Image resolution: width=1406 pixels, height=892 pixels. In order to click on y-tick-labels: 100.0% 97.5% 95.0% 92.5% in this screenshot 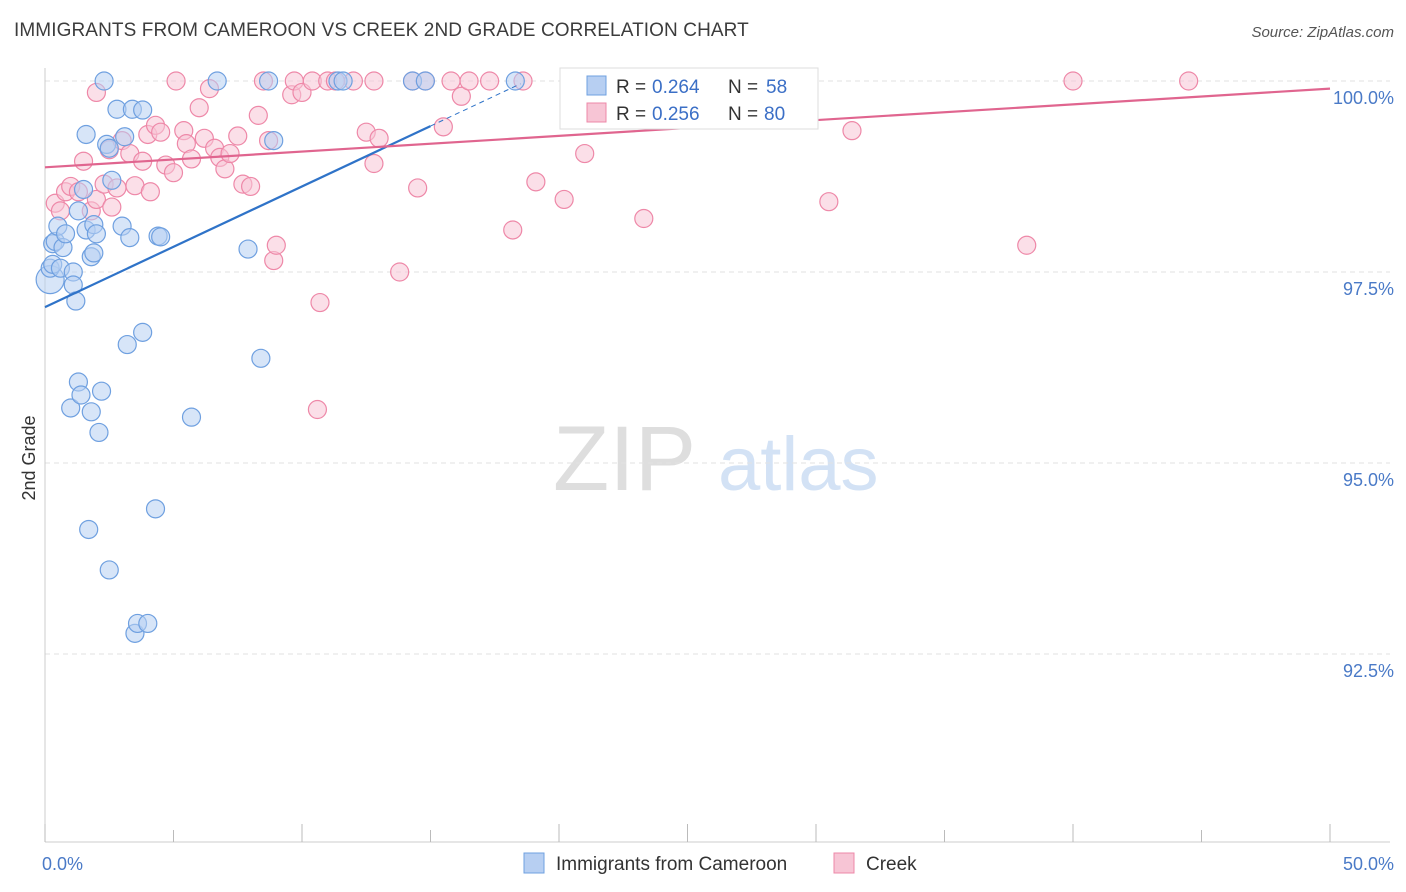, I will do `click(1363, 384)`.